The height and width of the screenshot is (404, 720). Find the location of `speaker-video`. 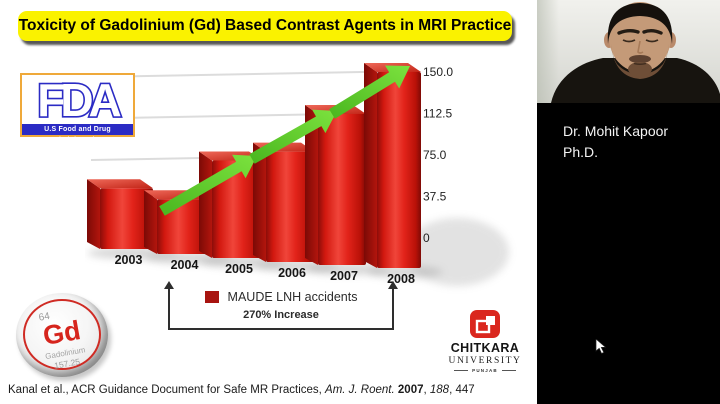

speaker-video is located at coordinates (628, 51).